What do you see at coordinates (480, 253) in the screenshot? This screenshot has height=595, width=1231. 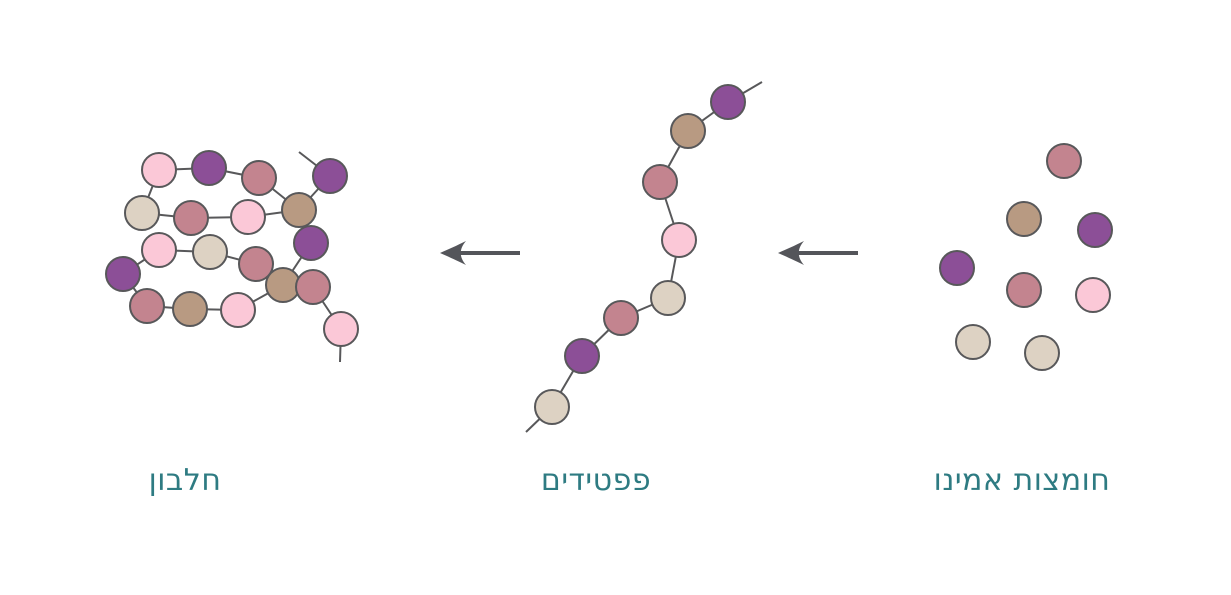 I see `arrow-peptides-to-protein` at bounding box center [480, 253].